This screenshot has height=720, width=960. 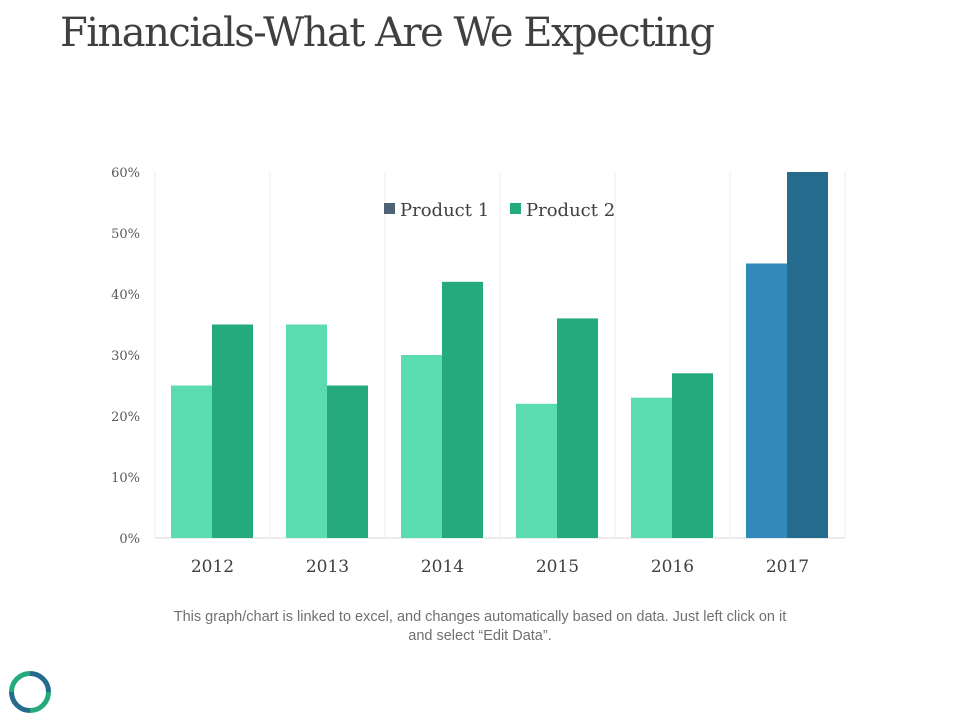 What do you see at coordinates (125, 173) in the screenshot?
I see `y-tick-label: 60%` at bounding box center [125, 173].